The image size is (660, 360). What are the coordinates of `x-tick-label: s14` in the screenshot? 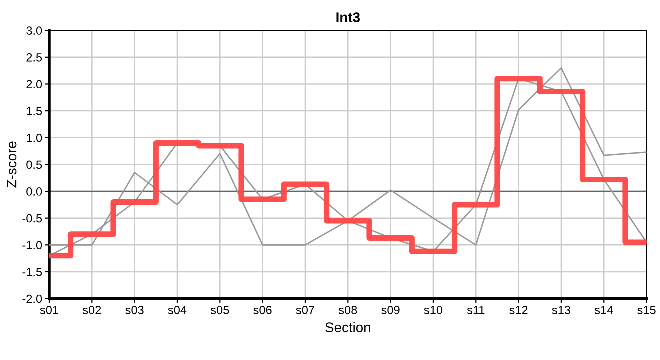 It's located at (604, 310).